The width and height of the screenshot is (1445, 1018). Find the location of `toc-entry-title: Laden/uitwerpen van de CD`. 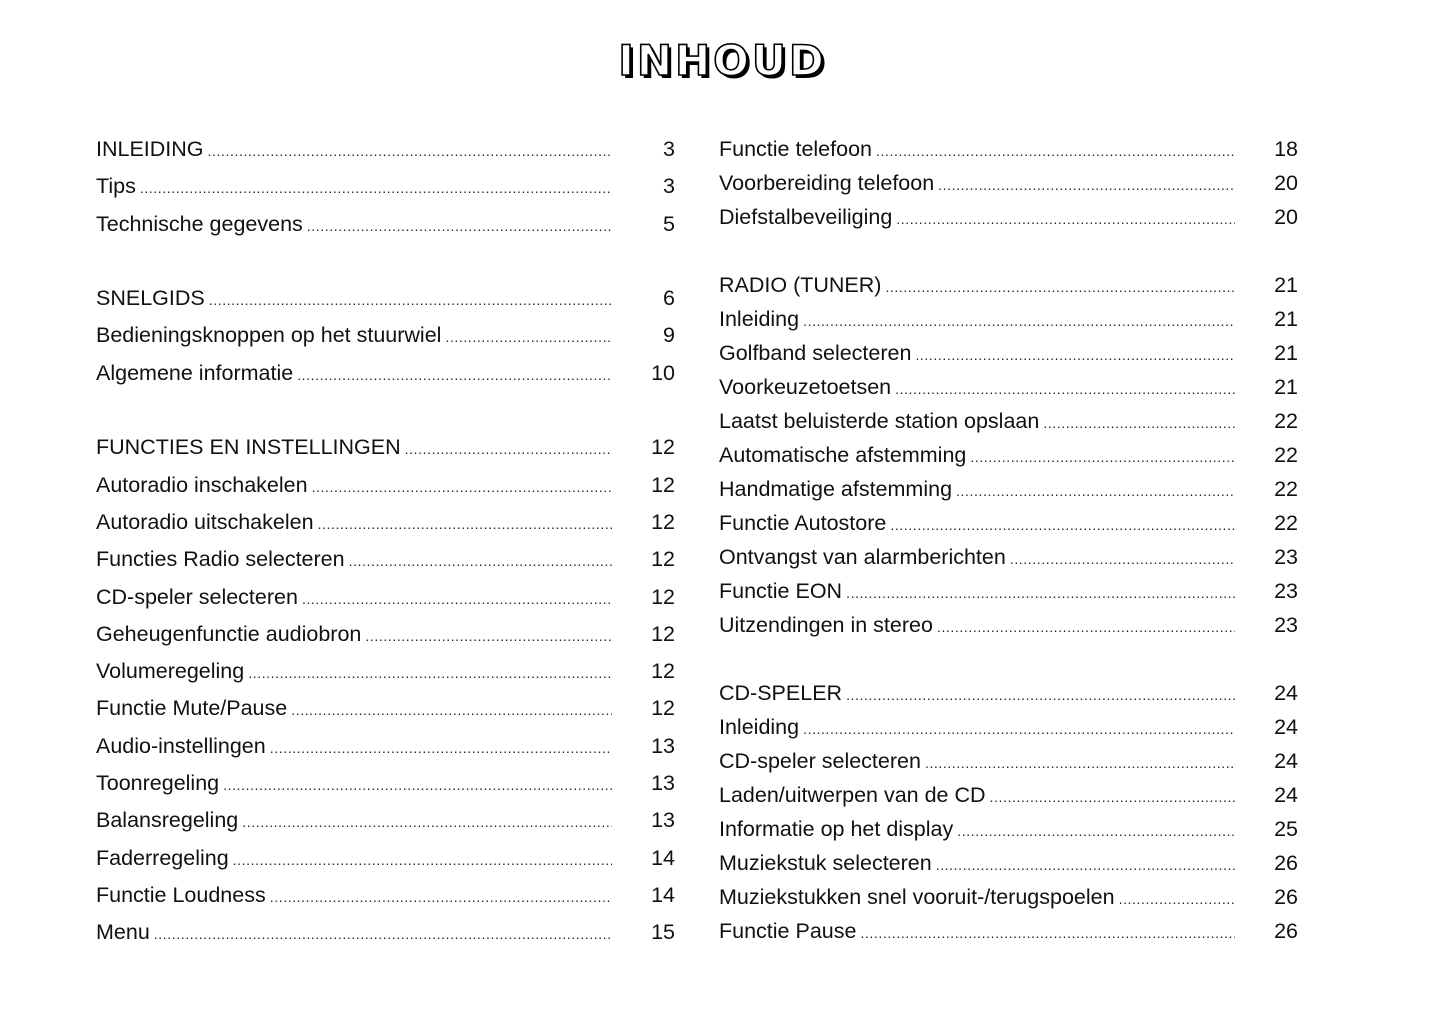

toc-entry-title: Laden/uitwerpen van de CD is located at coordinates (852, 795).